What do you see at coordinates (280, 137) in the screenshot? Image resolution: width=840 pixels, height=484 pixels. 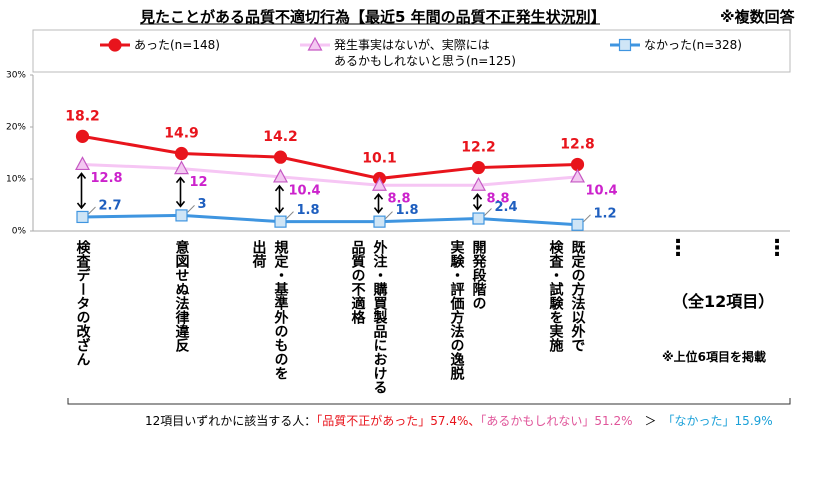 I see `data-label: 14.2` at bounding box center [280, 137].